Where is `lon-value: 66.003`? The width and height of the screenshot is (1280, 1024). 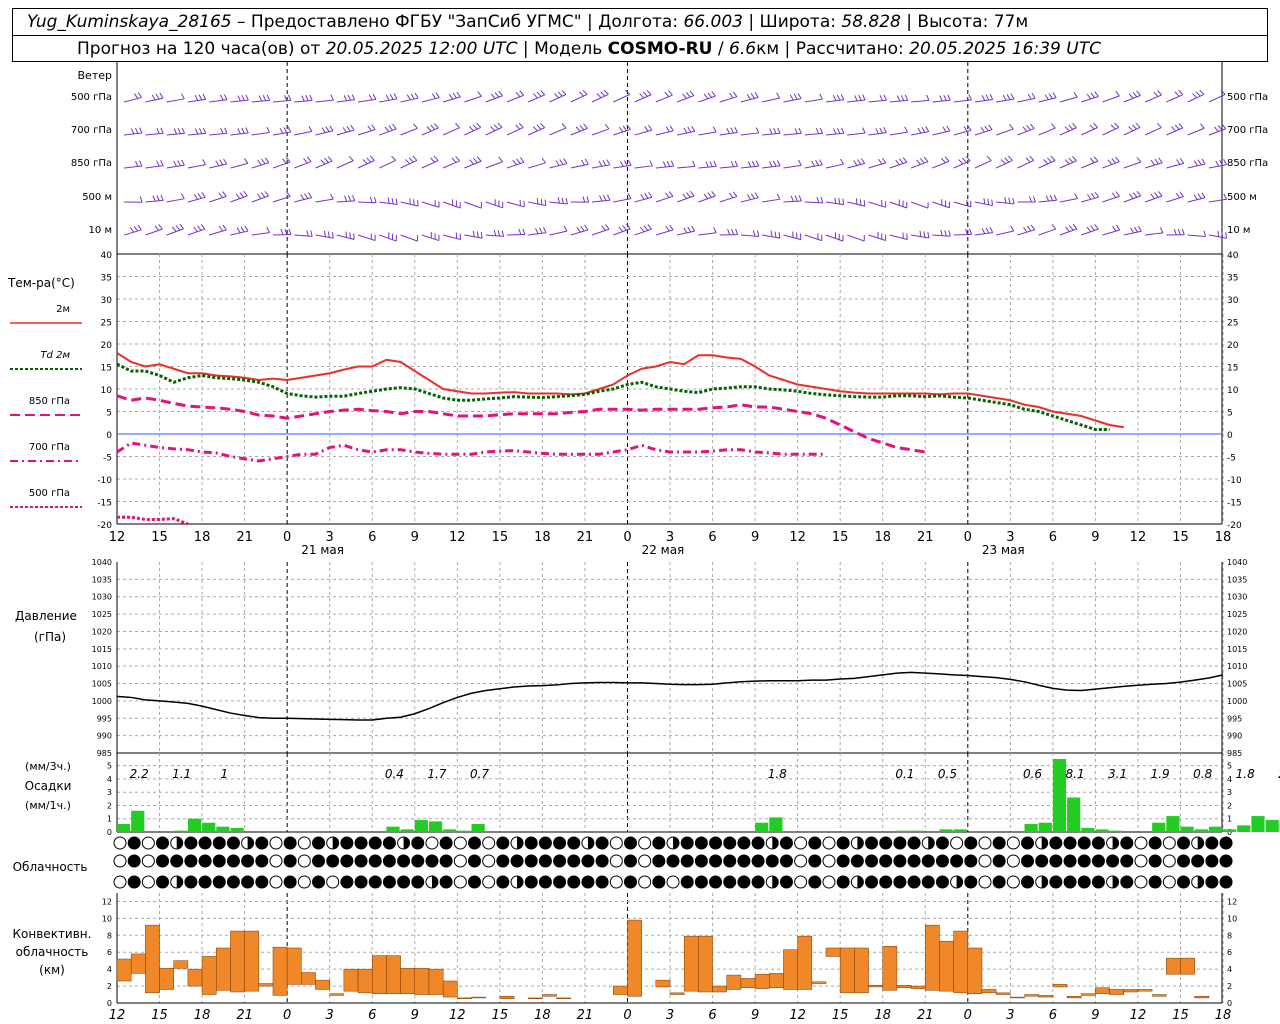
lon-value: 66.003 is located at coordinates (713, 22).